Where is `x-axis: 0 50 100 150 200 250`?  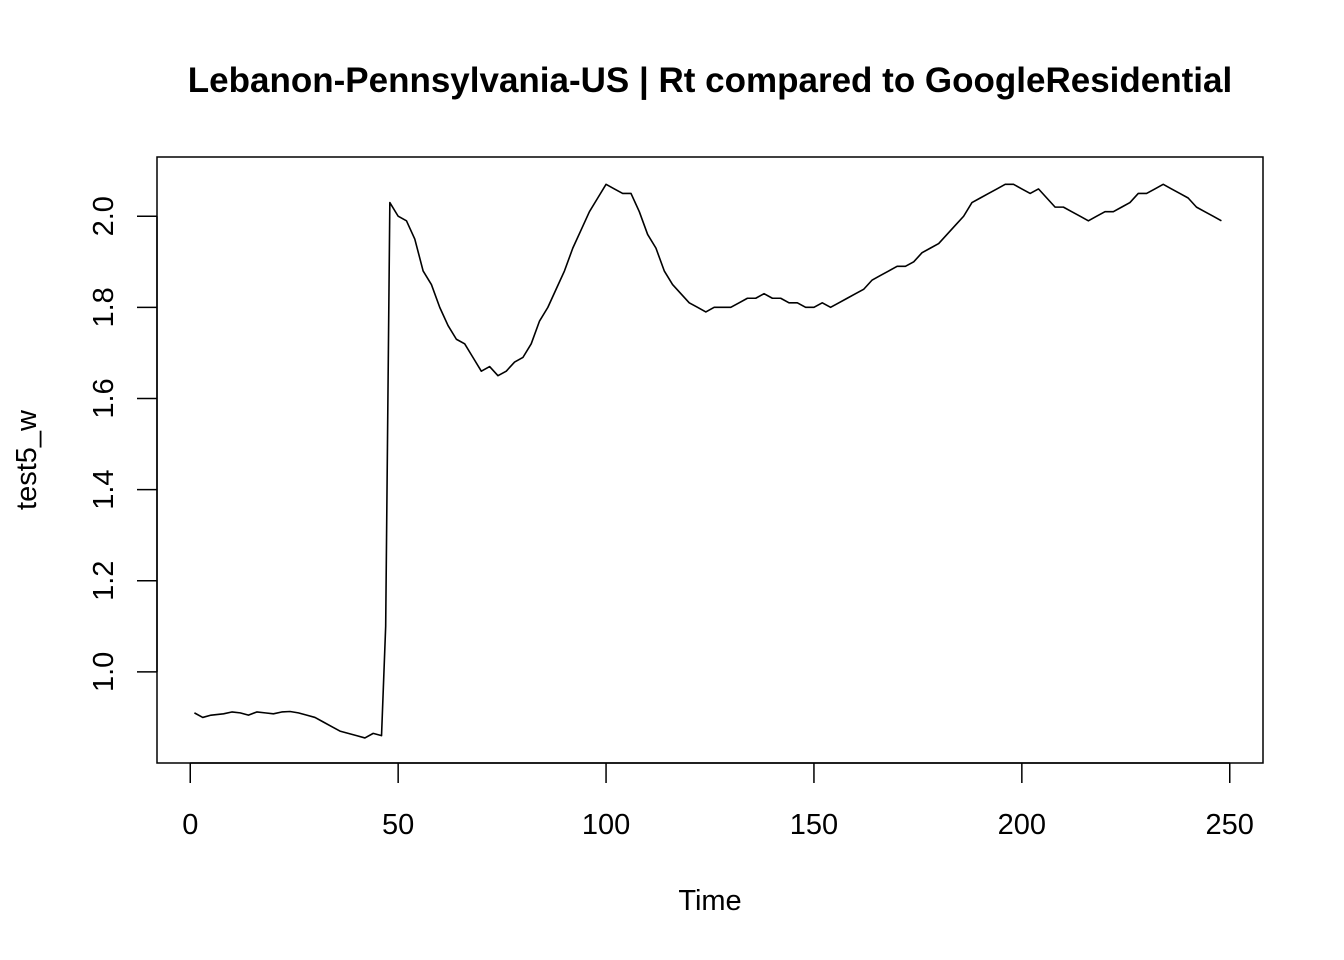
x-axis: 0 50 100 150 200 250 is located at coordinates (718, 801).